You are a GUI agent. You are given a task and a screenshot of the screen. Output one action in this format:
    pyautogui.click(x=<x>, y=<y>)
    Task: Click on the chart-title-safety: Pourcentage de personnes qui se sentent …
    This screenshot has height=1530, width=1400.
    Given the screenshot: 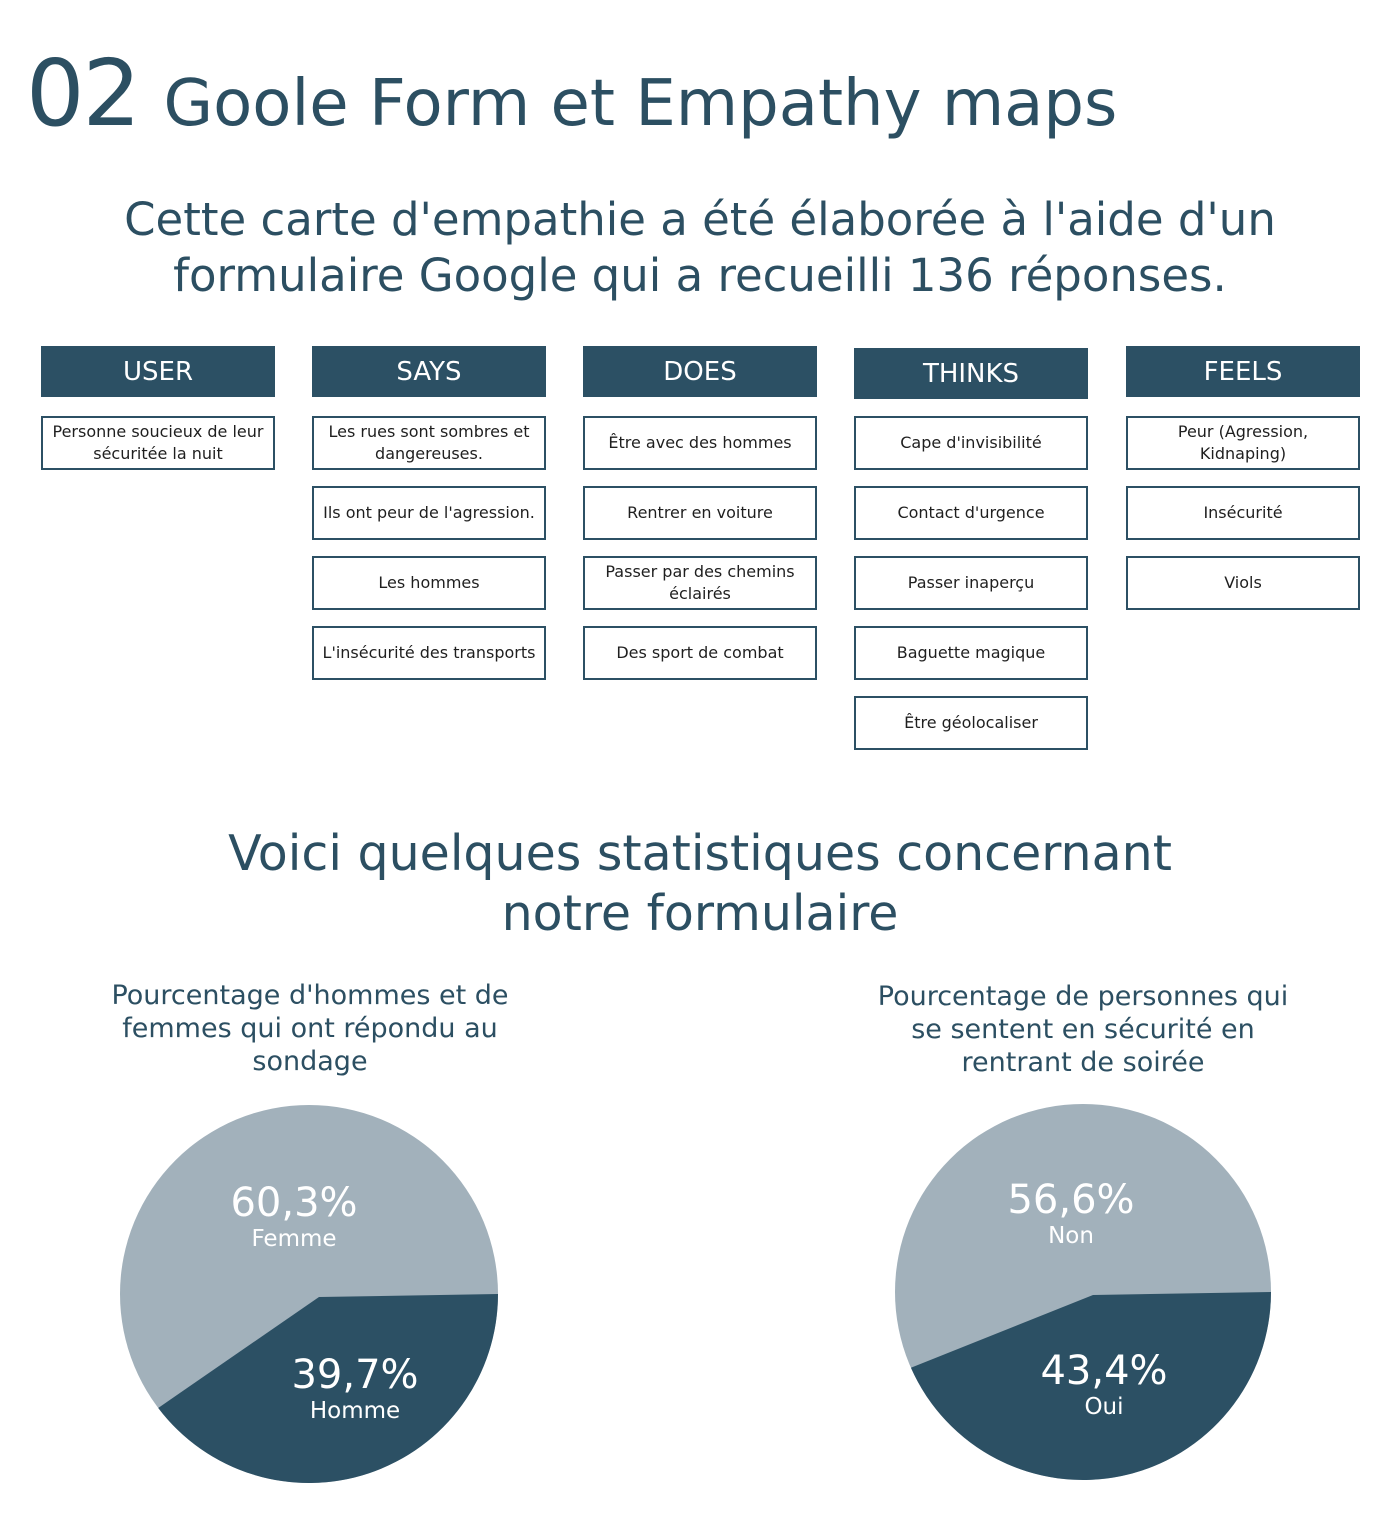 What is the action you would take?
    pyautogui.click(x=1083, y=1029)
    